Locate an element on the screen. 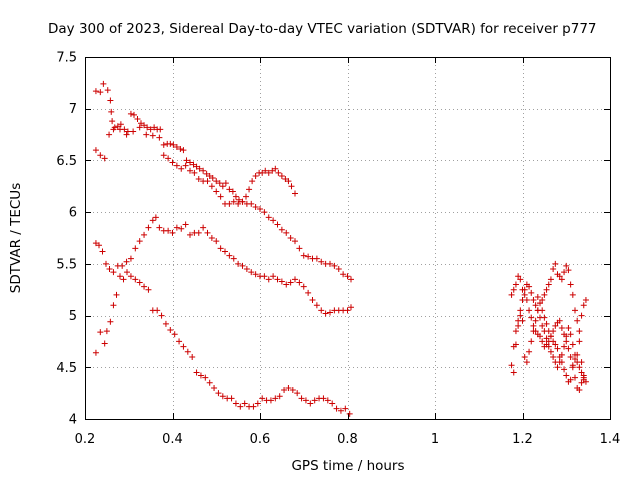 This screenshot has height=480, width=640. y-tick-label: 7.5 is located at coordinates (66, 58).